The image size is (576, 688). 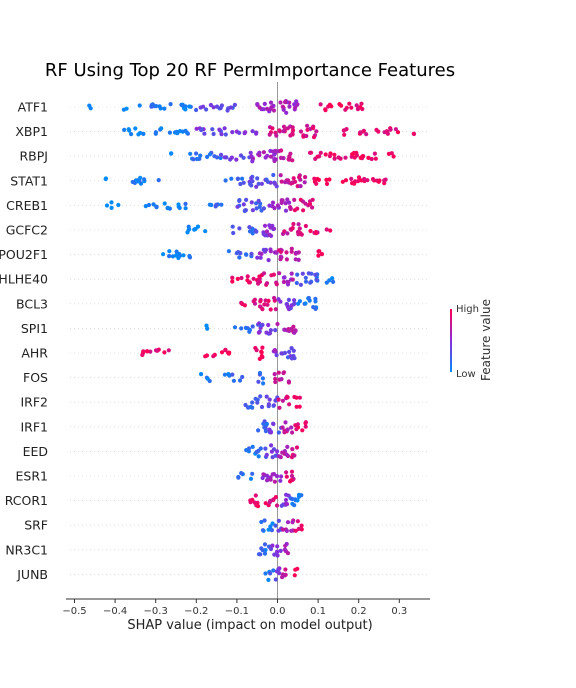 I want to click on feature-label-bhlhe40: BHLHE40, so click(x=24, y=279).